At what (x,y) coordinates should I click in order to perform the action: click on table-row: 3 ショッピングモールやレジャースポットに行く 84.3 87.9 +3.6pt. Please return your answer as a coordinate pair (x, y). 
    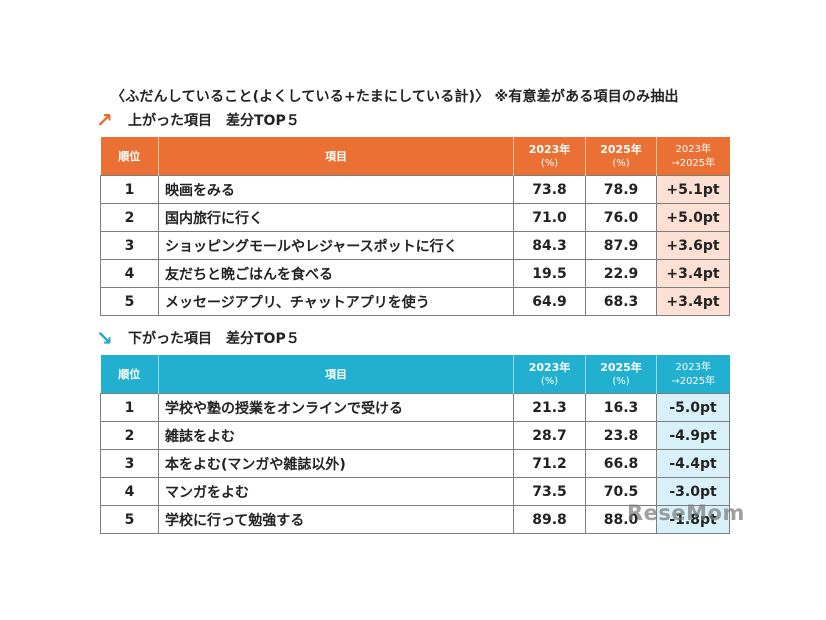
    Looking at the image, I should click on (415, 245).